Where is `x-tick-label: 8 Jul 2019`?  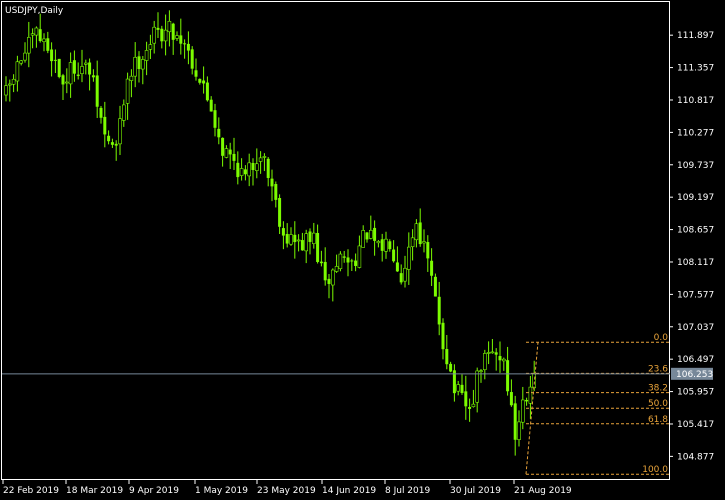
x-tick-label: 8 Jul 2019 is located at coordinates (407, 491).